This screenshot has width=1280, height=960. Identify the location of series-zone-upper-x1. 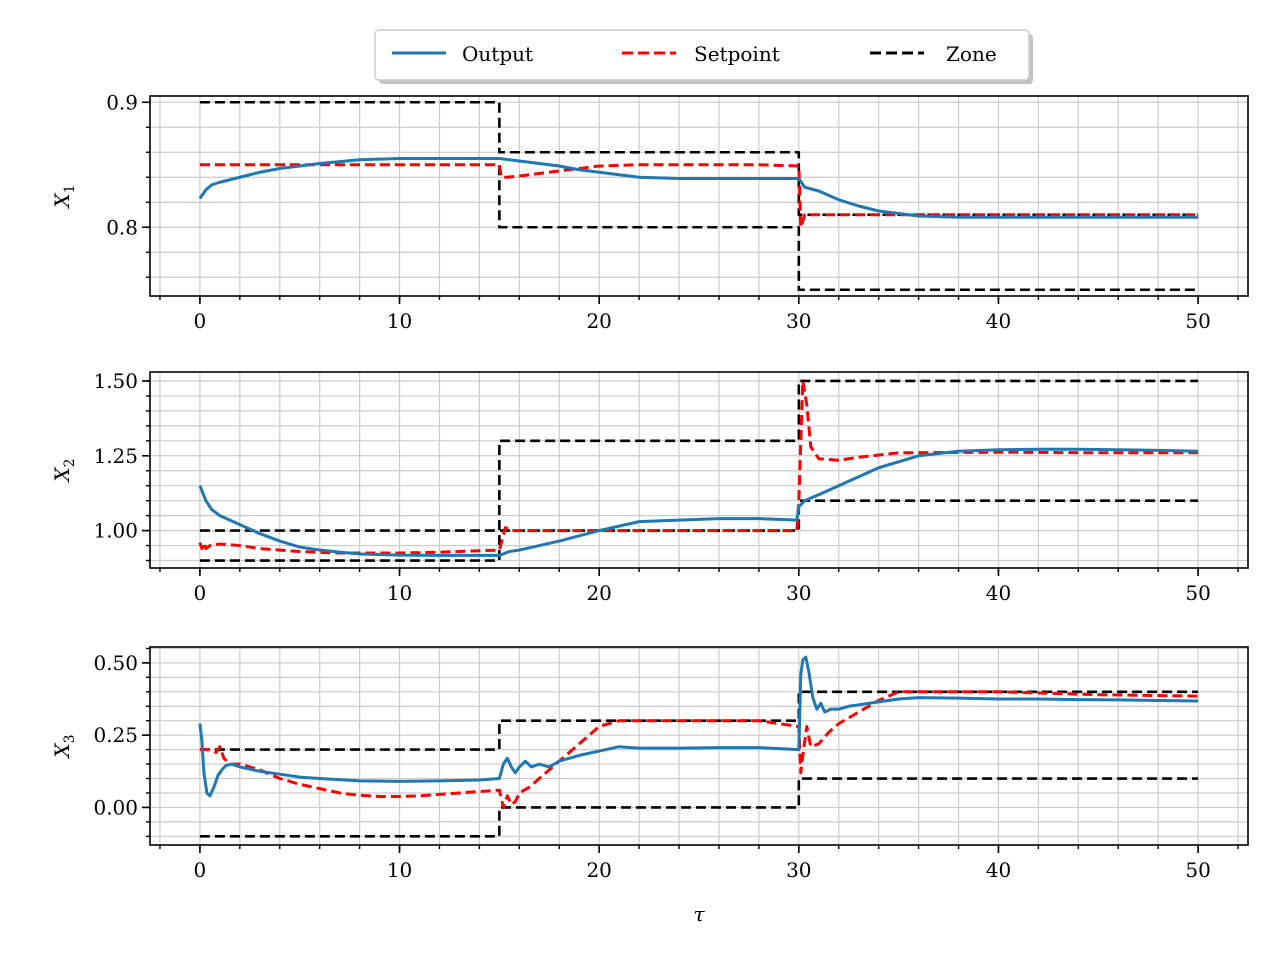
(699, 158).